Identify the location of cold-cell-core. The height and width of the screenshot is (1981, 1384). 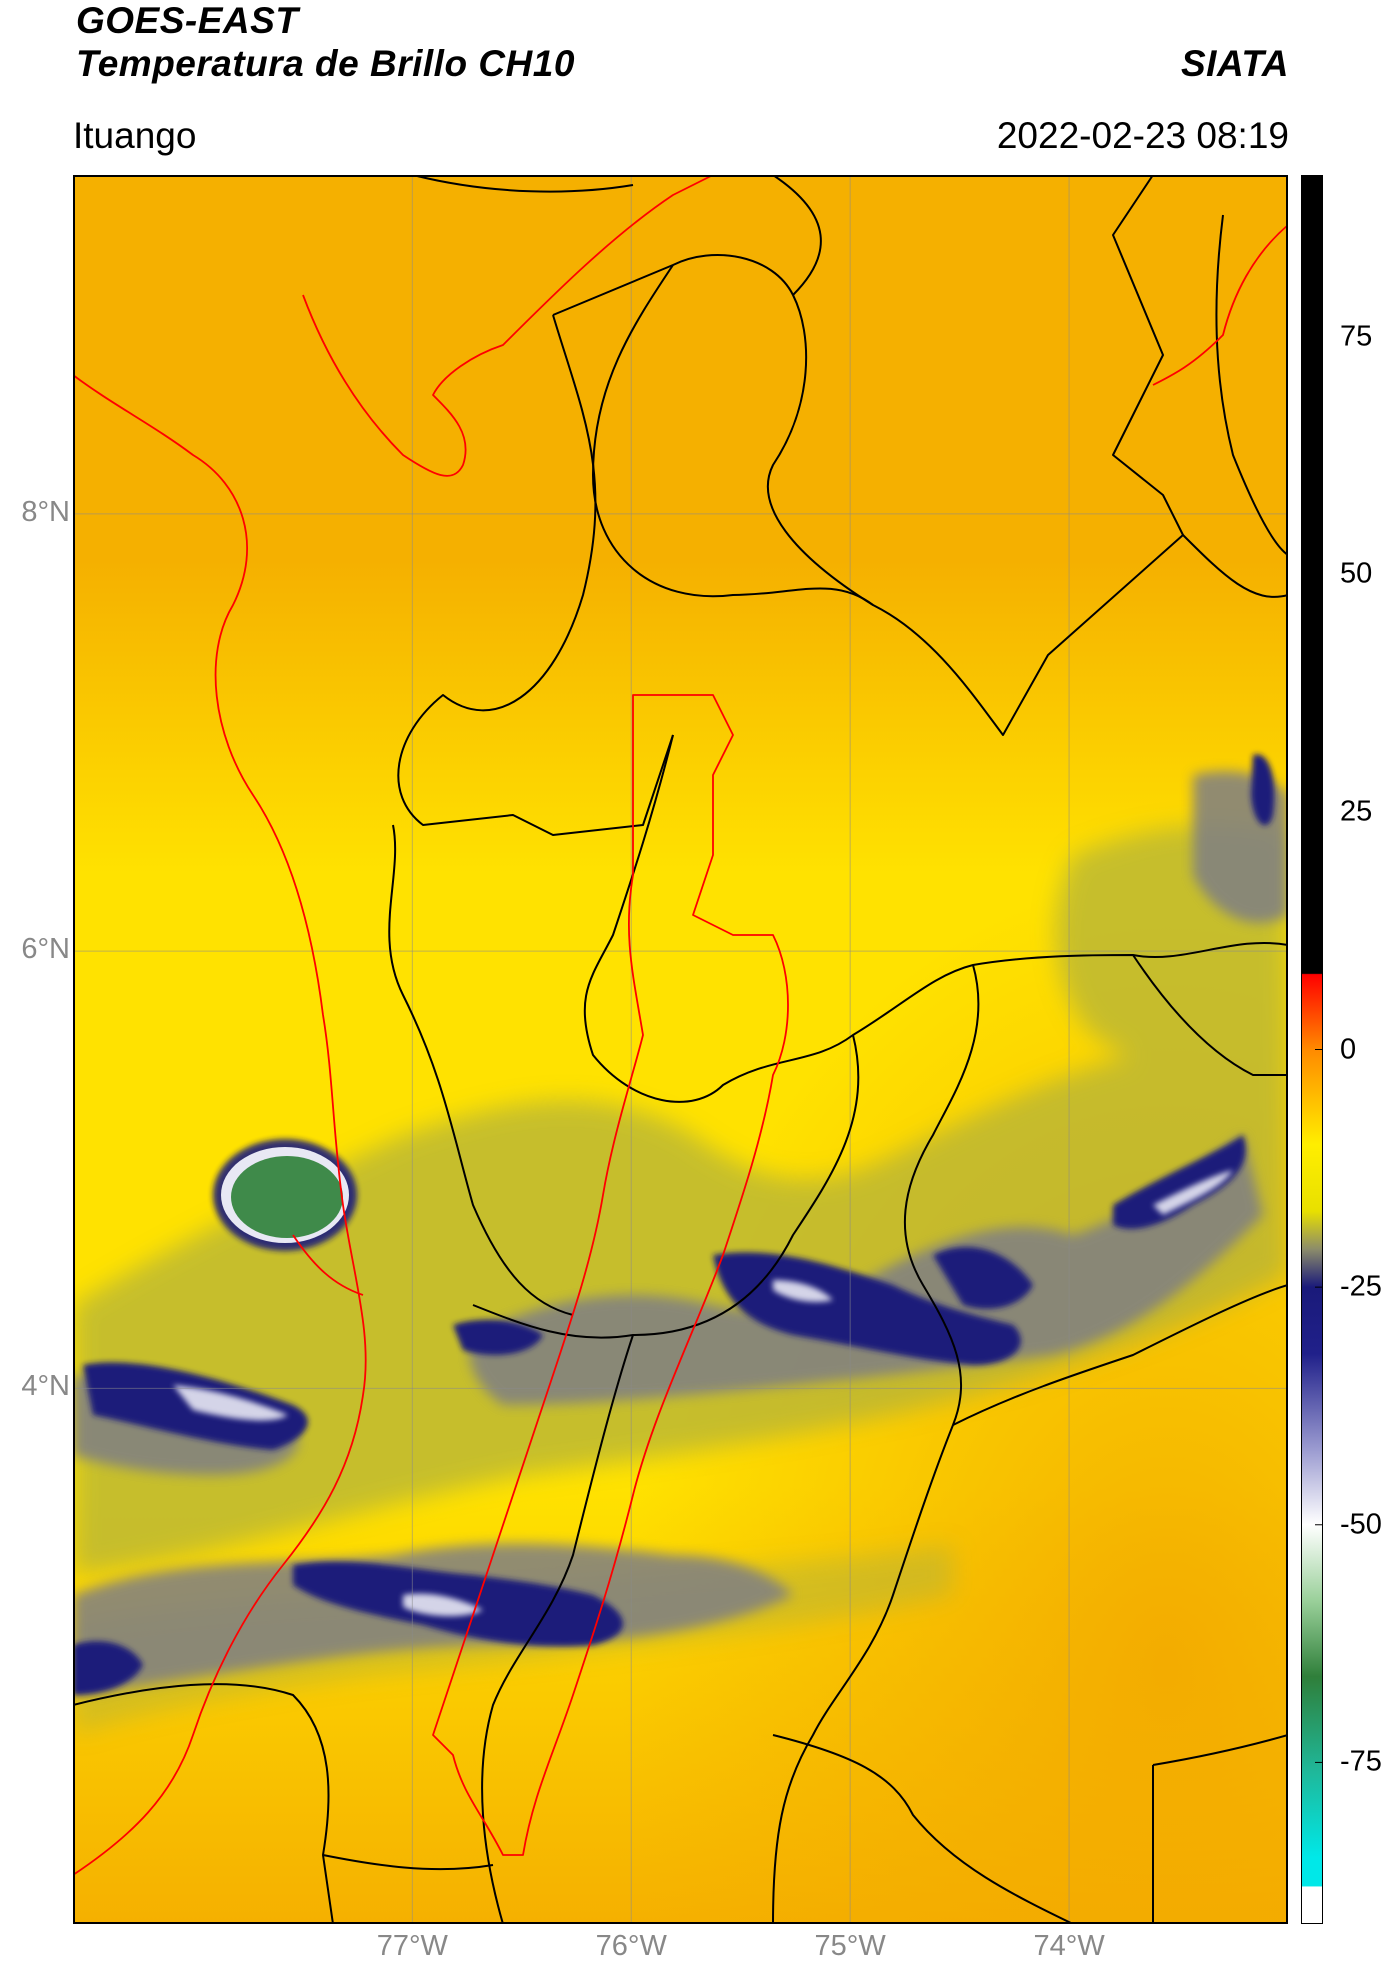
(287, 1197).